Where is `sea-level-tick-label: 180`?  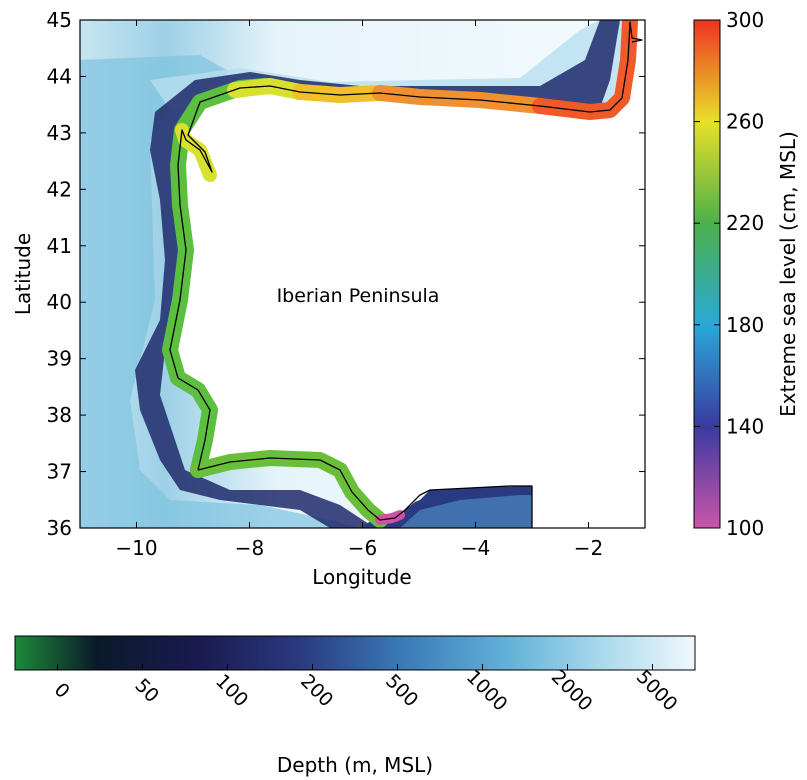 sea-level-tick-label: 180 is located at coordinates (745, 325).